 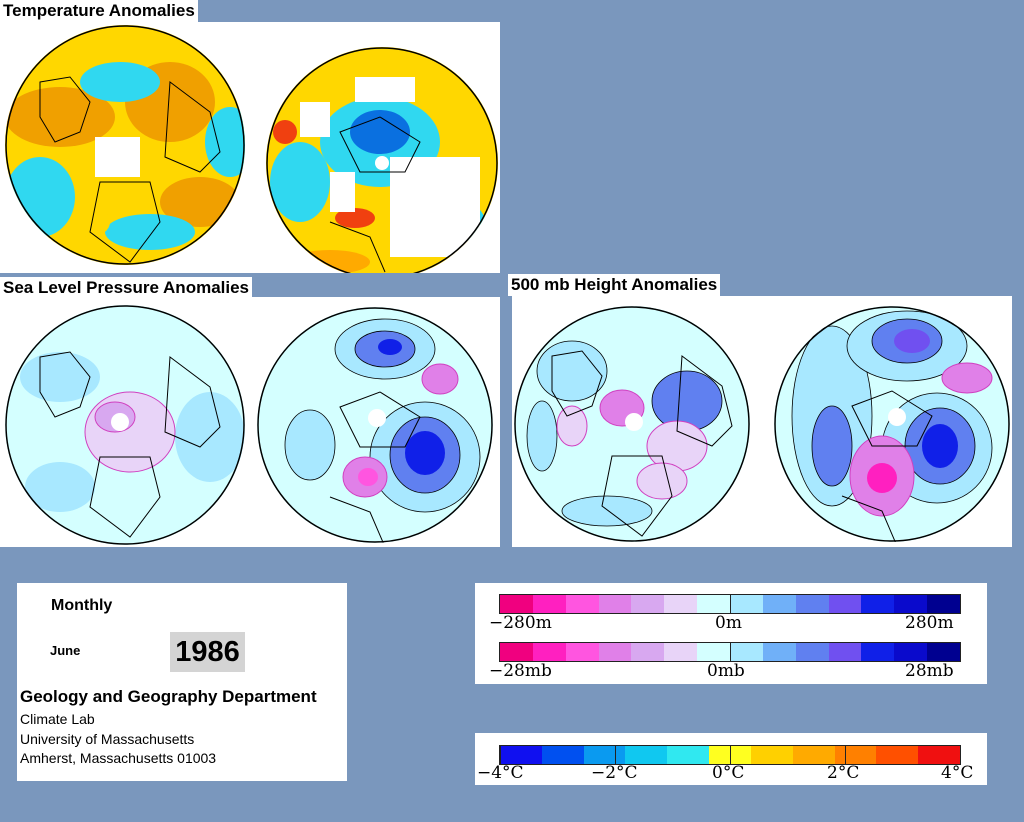 I want to click on height500-panel, so click(x=762, y=421).